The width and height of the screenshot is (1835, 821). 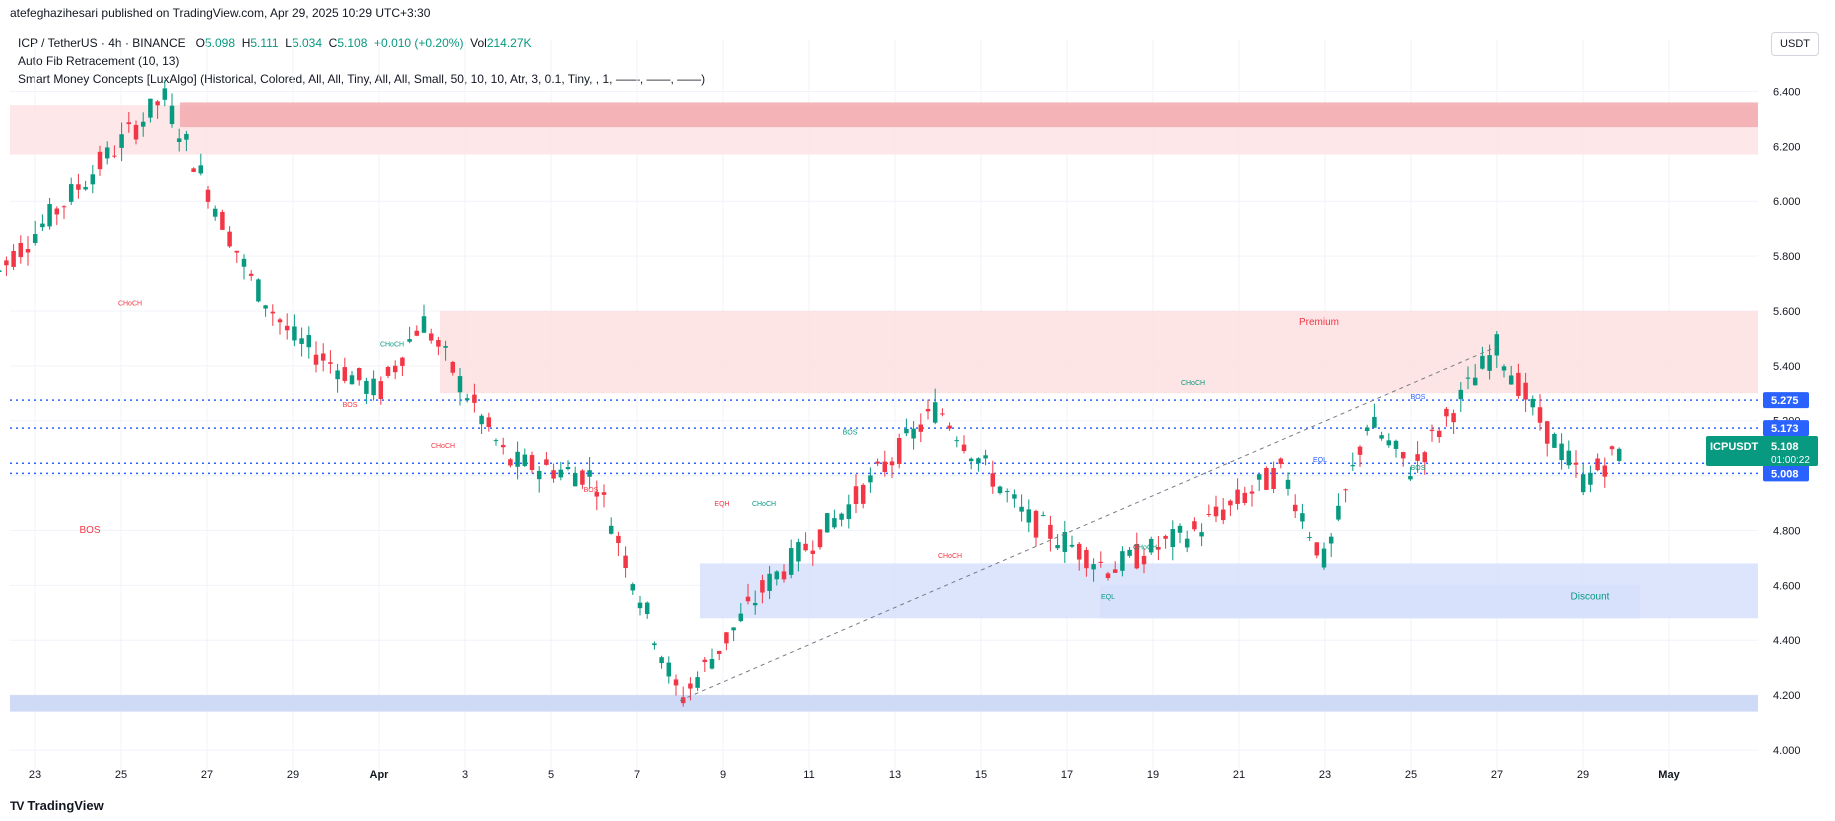 I want to click on volume-label: Vol, so click(x=478, y=43).